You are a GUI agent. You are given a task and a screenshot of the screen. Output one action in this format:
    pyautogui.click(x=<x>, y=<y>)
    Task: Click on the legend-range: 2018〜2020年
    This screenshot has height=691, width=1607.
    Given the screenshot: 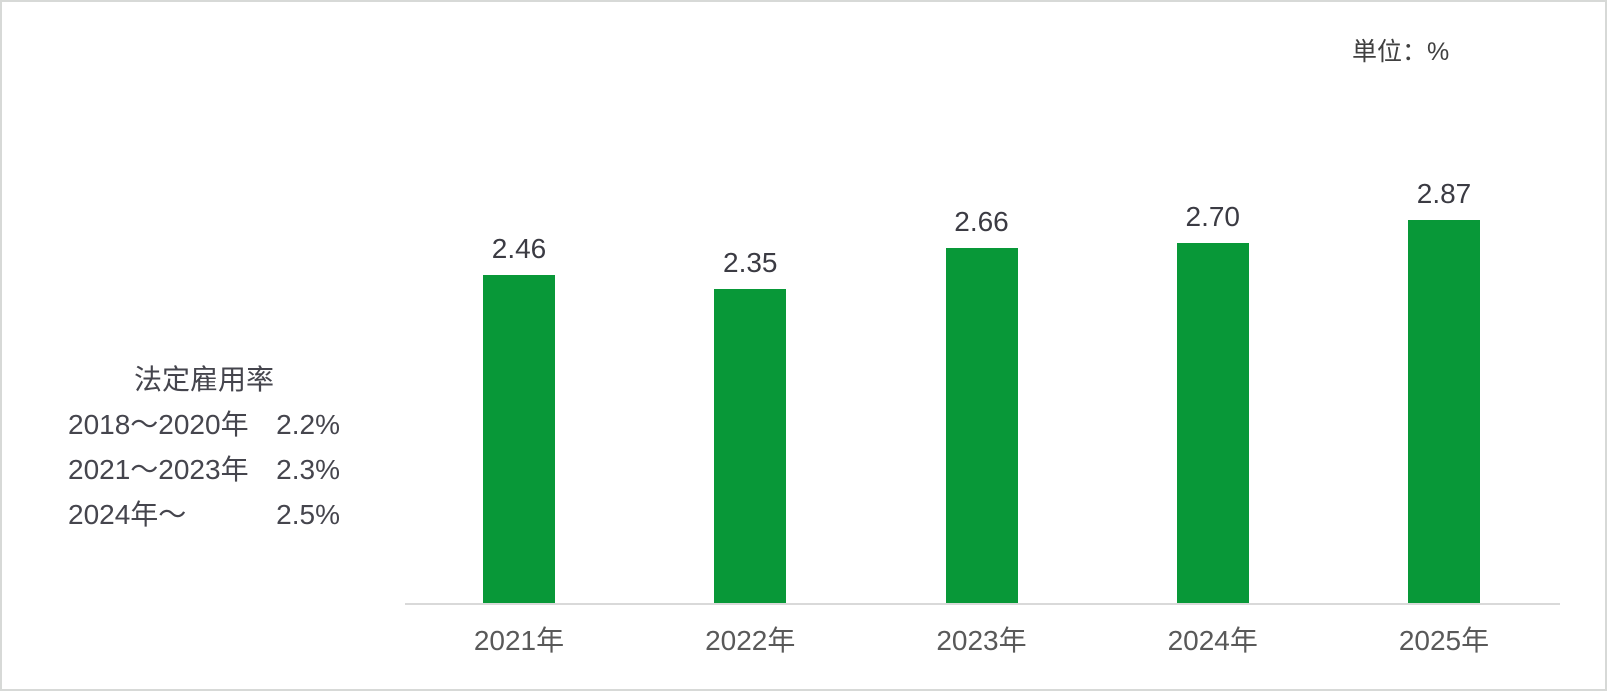 What is the action you would take?
    pyautogui.click(x=158, y=424)
    